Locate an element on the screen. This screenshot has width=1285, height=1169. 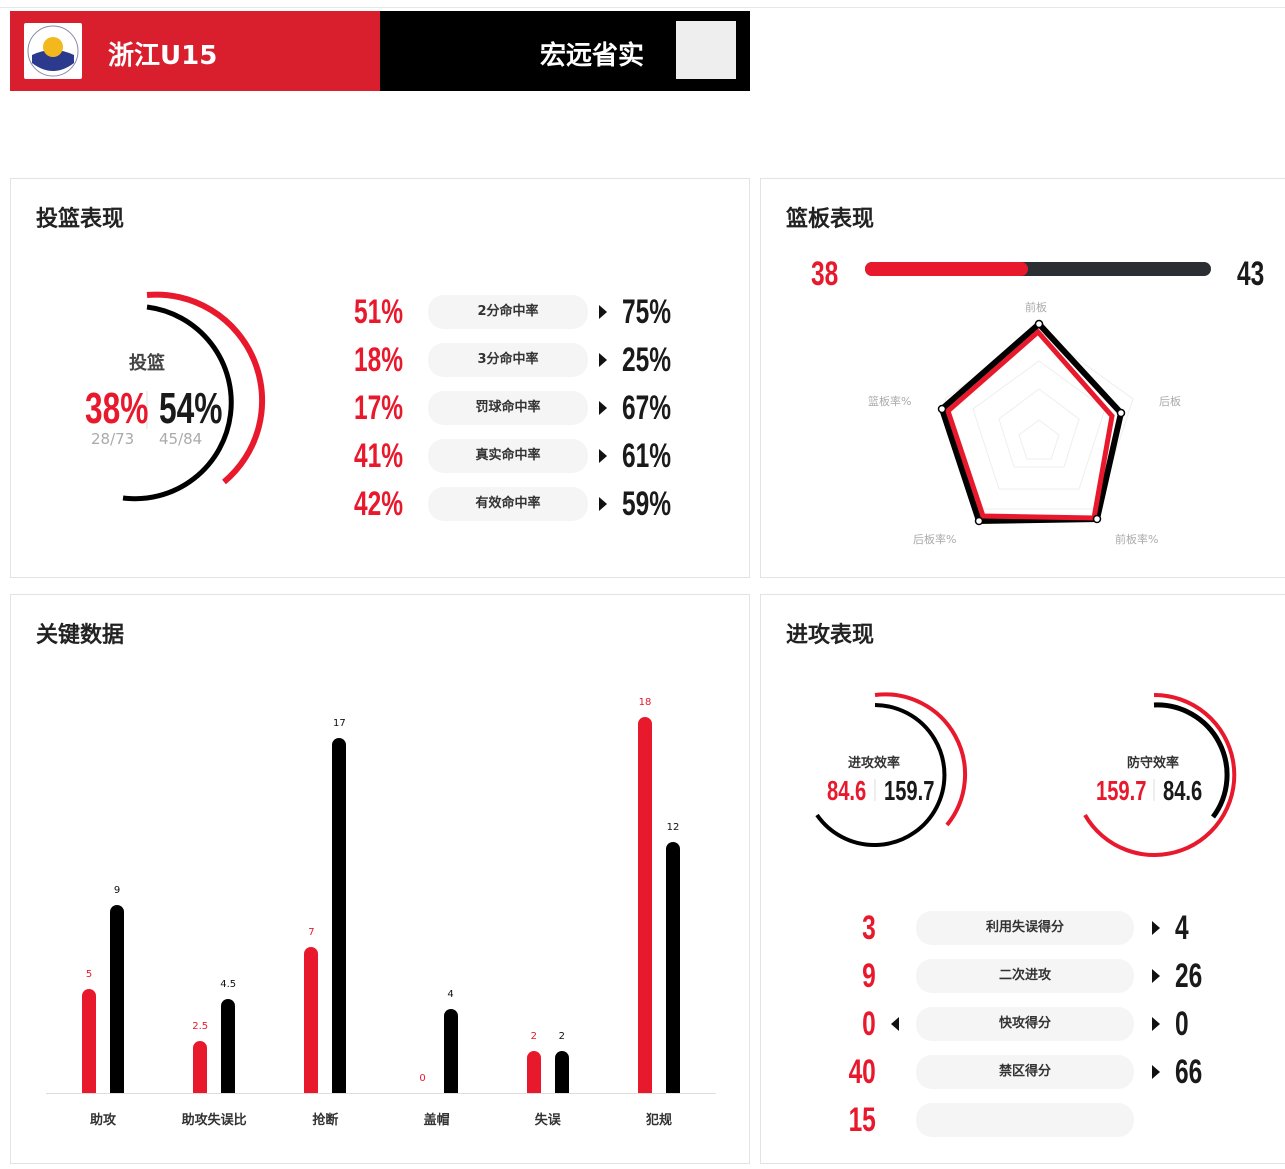
radar-axis-label: 篮板率% is located at coordinates (890, 401).